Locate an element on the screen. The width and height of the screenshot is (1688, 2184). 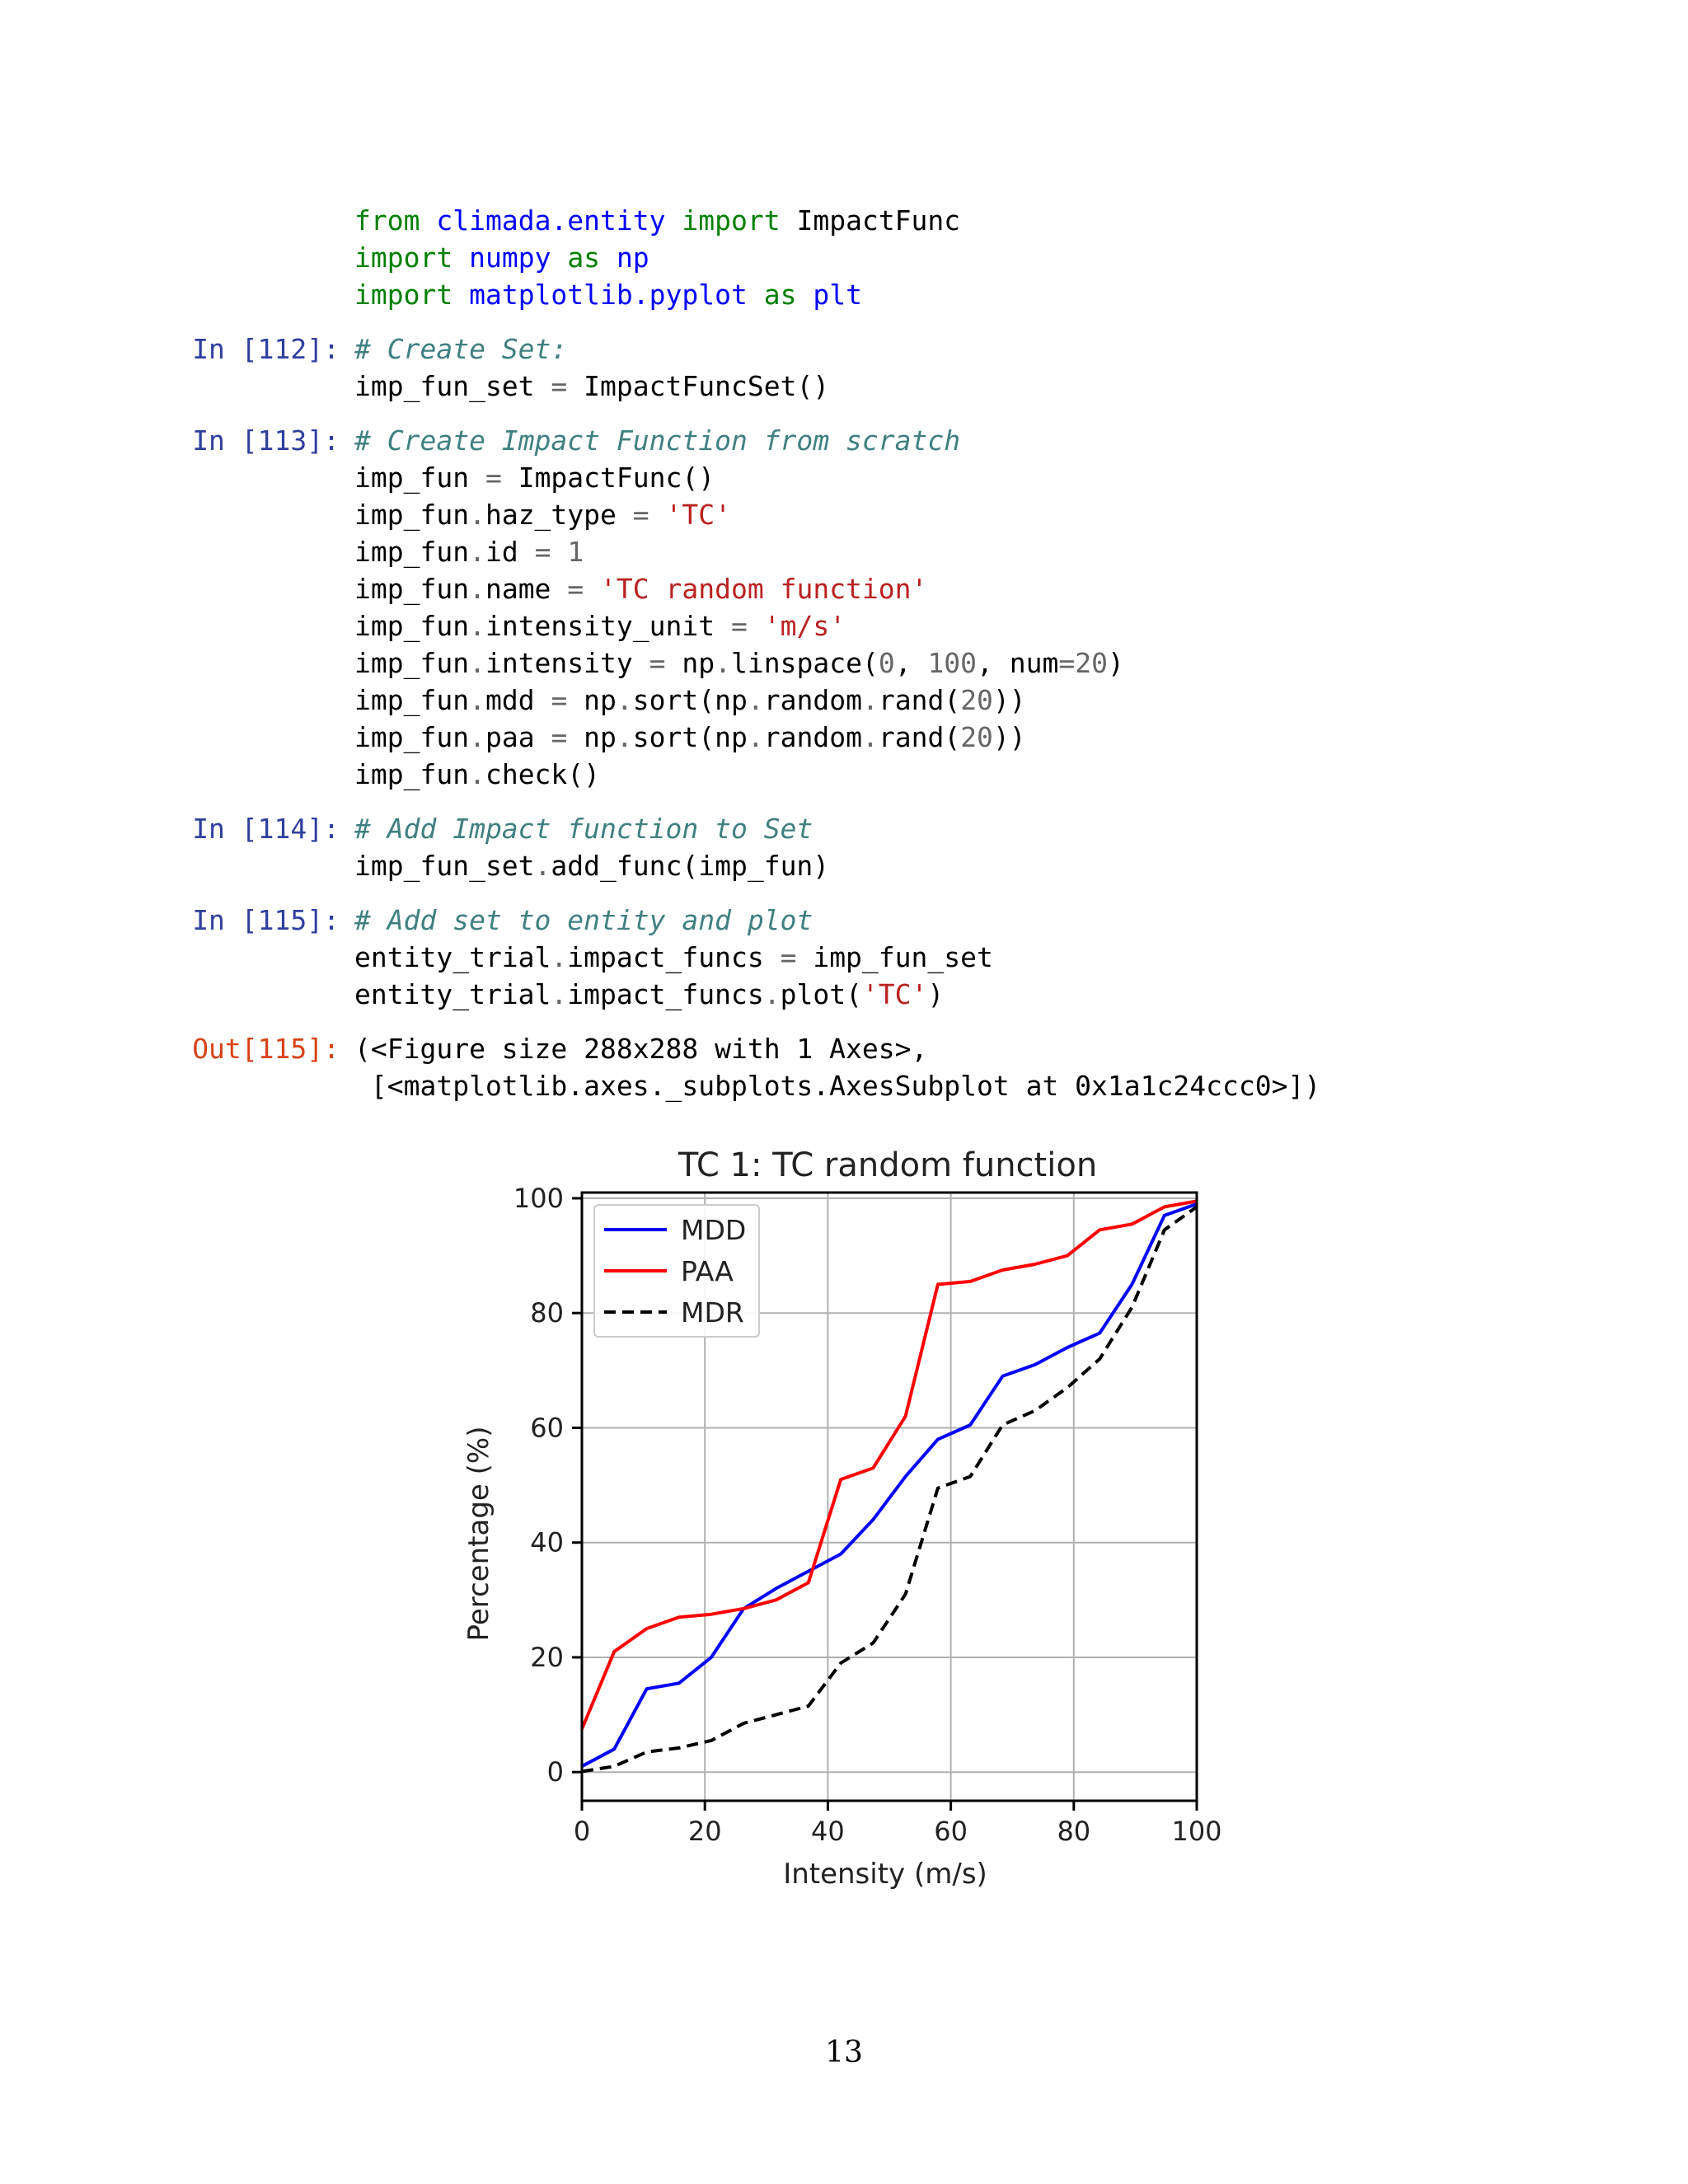
y-axis-label: Percentage (%) is located at coordinates (479, 1534).